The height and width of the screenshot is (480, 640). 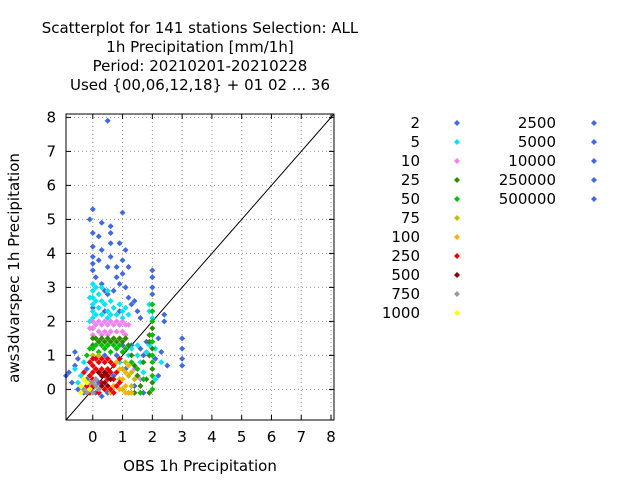 What do you see at coordinates (272, 437) in the screenshot?
I see `x-tick-label: 6` at bounding box center [272, 437].